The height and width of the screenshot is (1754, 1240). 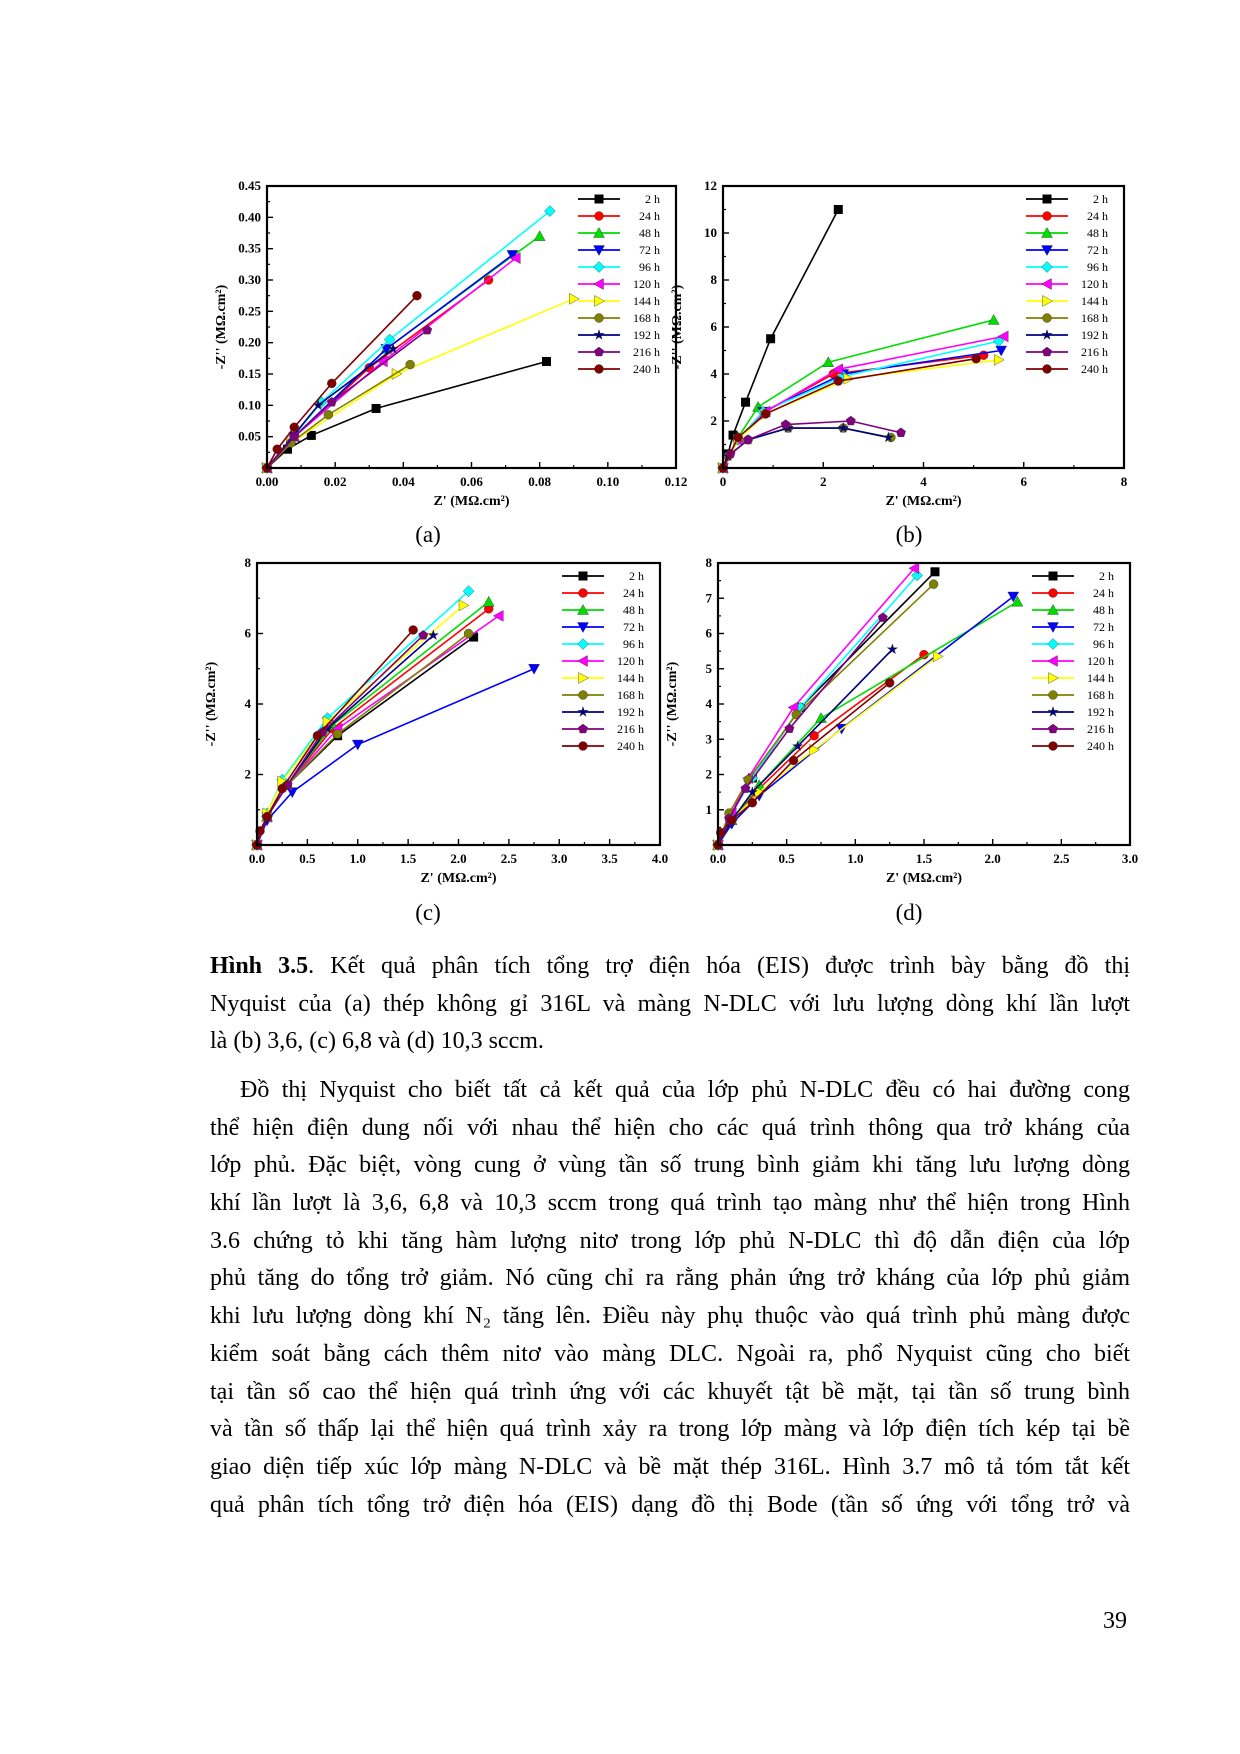 I want to click on y-tick-label: 0.05, so click(x=249, y=436).